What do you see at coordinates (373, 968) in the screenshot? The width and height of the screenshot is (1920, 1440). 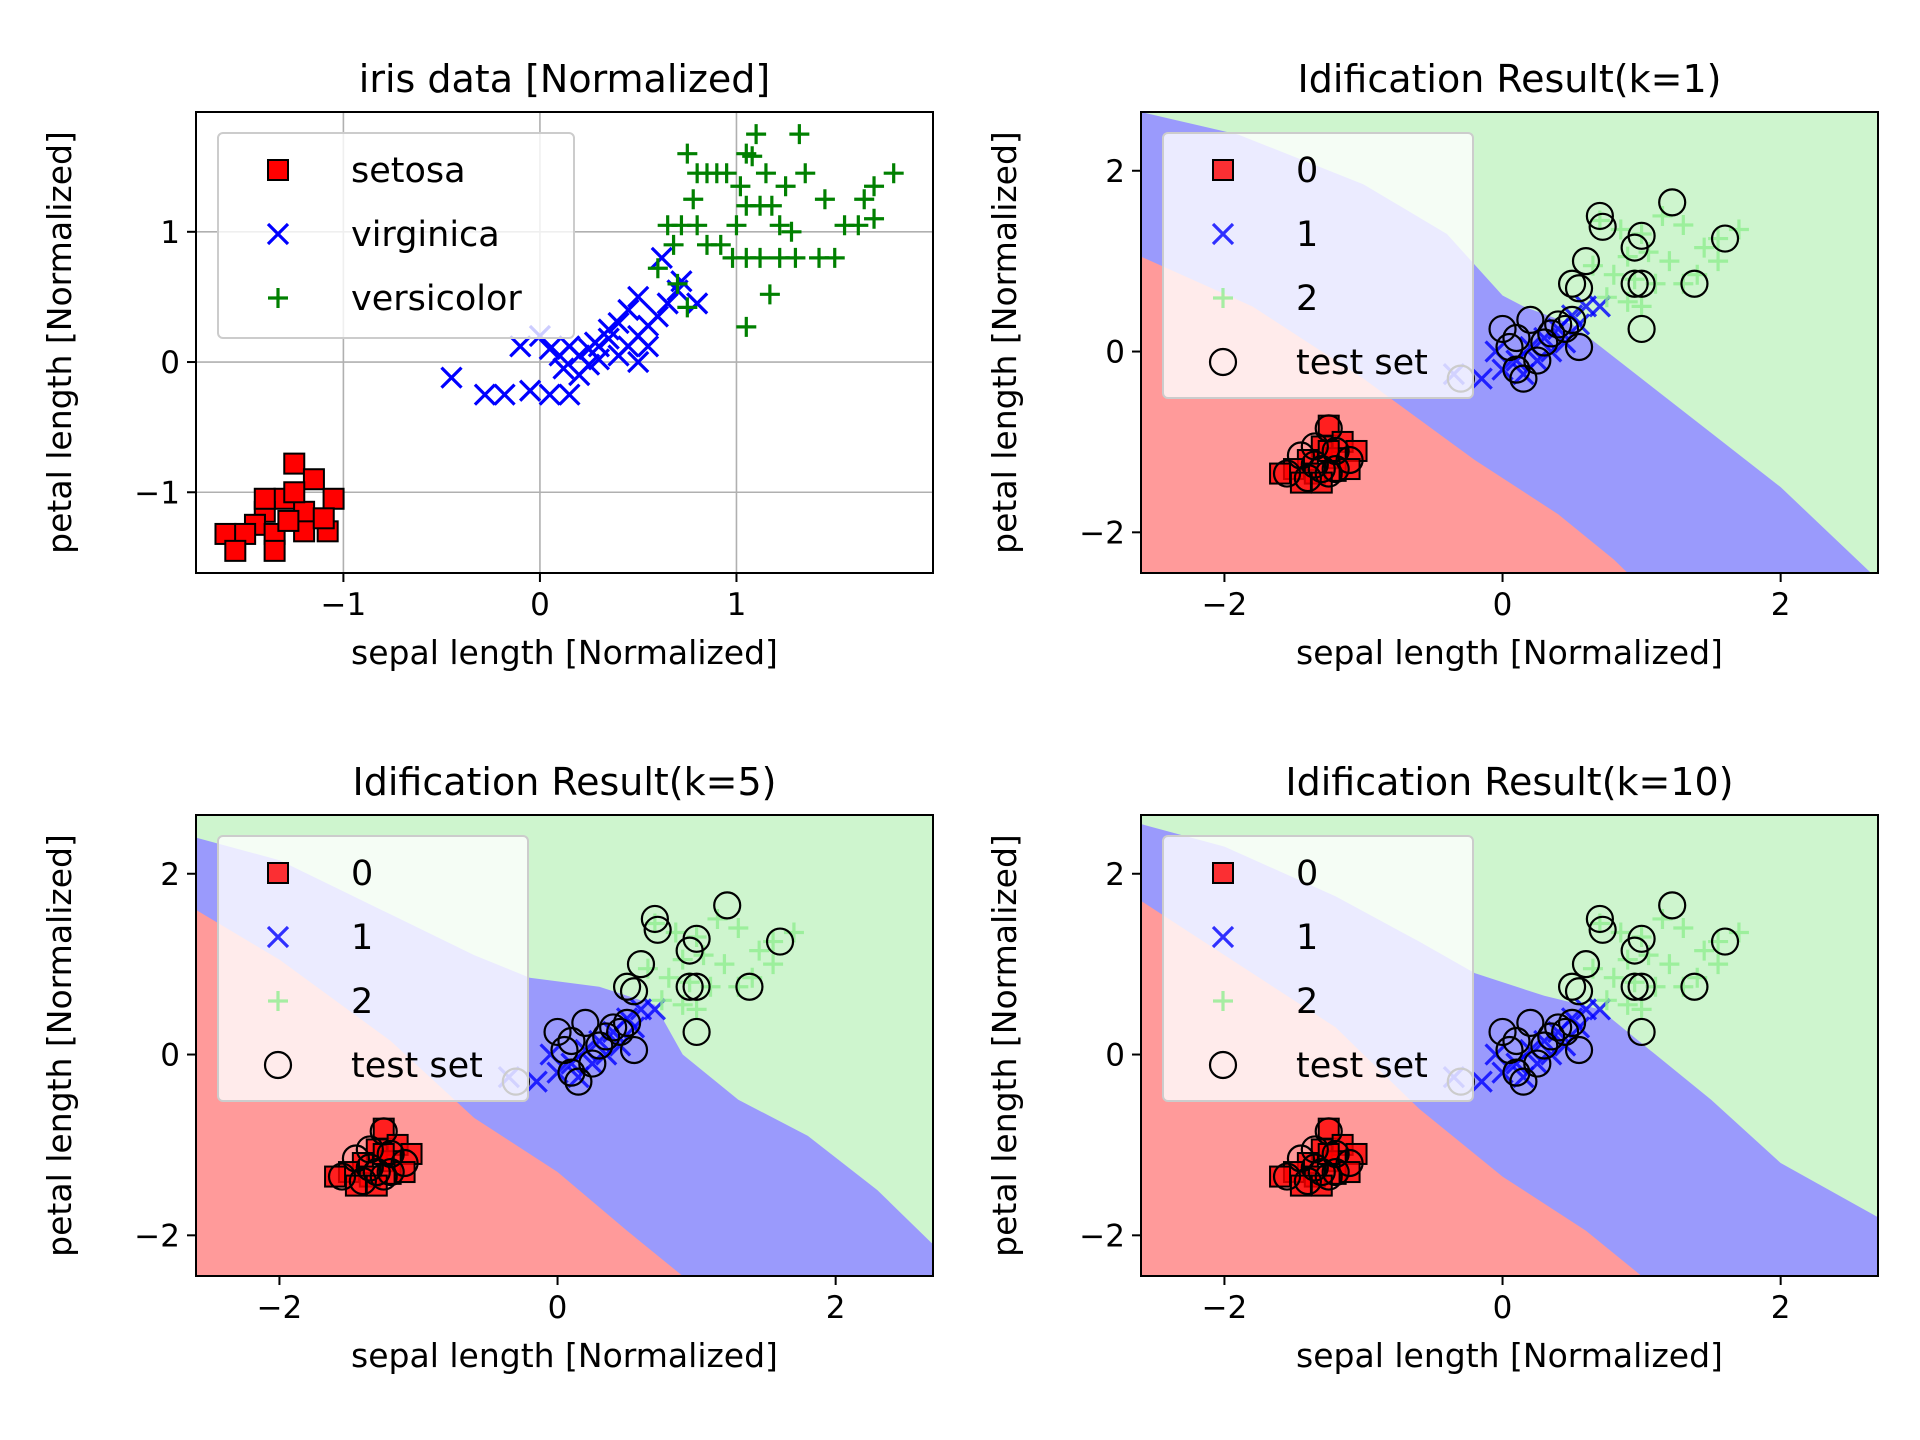 I see `legend-frame` at bounding box center [373, 968].